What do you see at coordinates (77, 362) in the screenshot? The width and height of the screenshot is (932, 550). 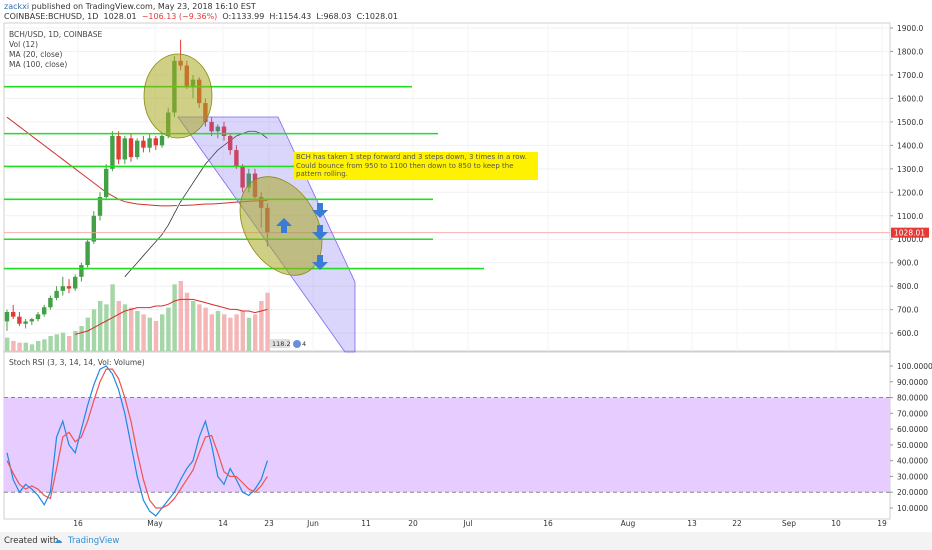 I see `rsi-legend: Stoch RSI (3, 3, 14, 14, Vol: Volume)` at bounding box center [77, 362].